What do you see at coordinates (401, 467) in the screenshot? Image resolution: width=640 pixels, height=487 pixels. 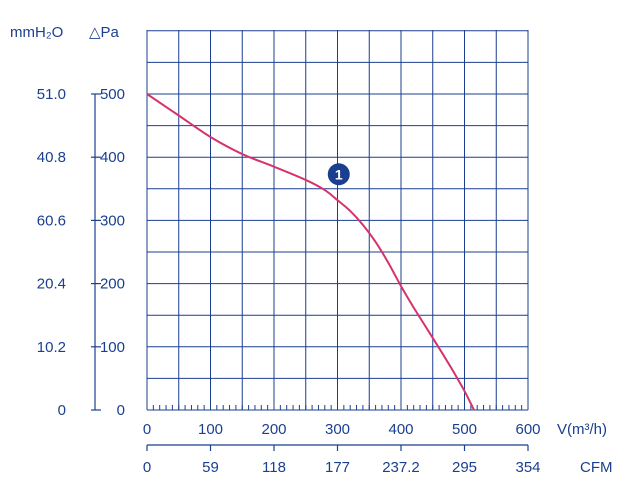 I see `cfm-tick-label: 237.2` at bounding box center [401, 467].